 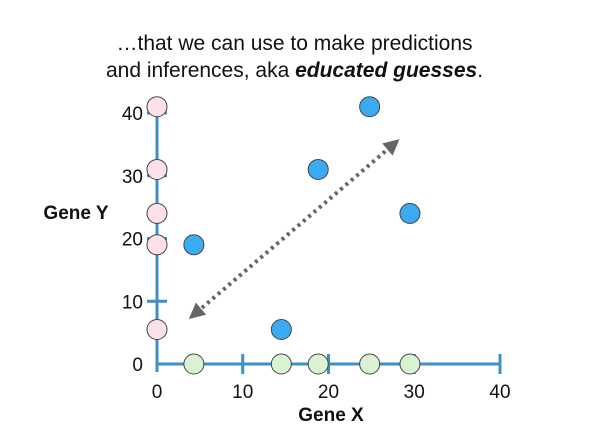 I want to click on y-tick-label: 30, so click(x=132, y=177).